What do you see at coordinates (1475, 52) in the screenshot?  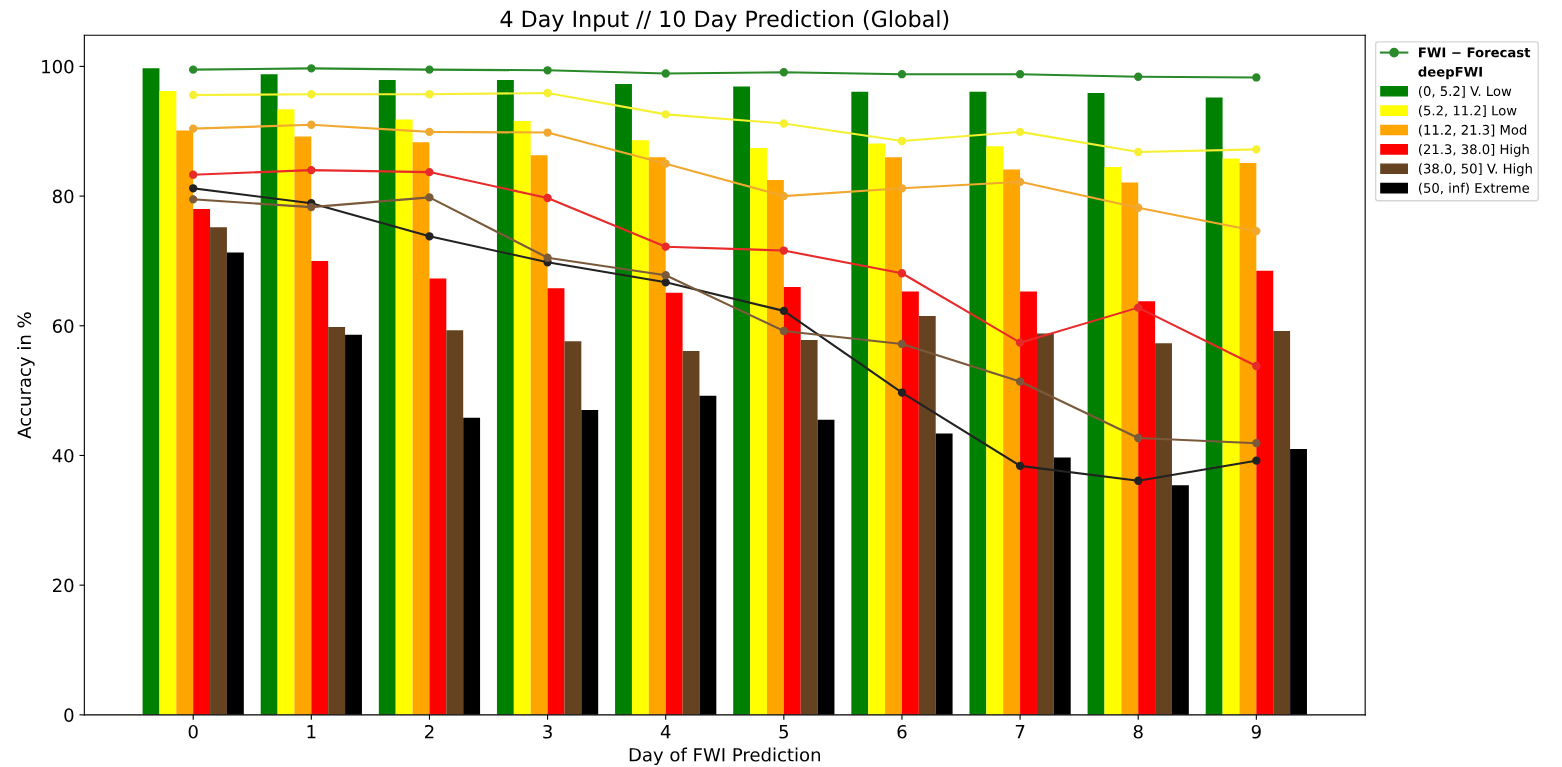 I see `legend-label: FWI − Forecast` at bounding box center [1475, 52].